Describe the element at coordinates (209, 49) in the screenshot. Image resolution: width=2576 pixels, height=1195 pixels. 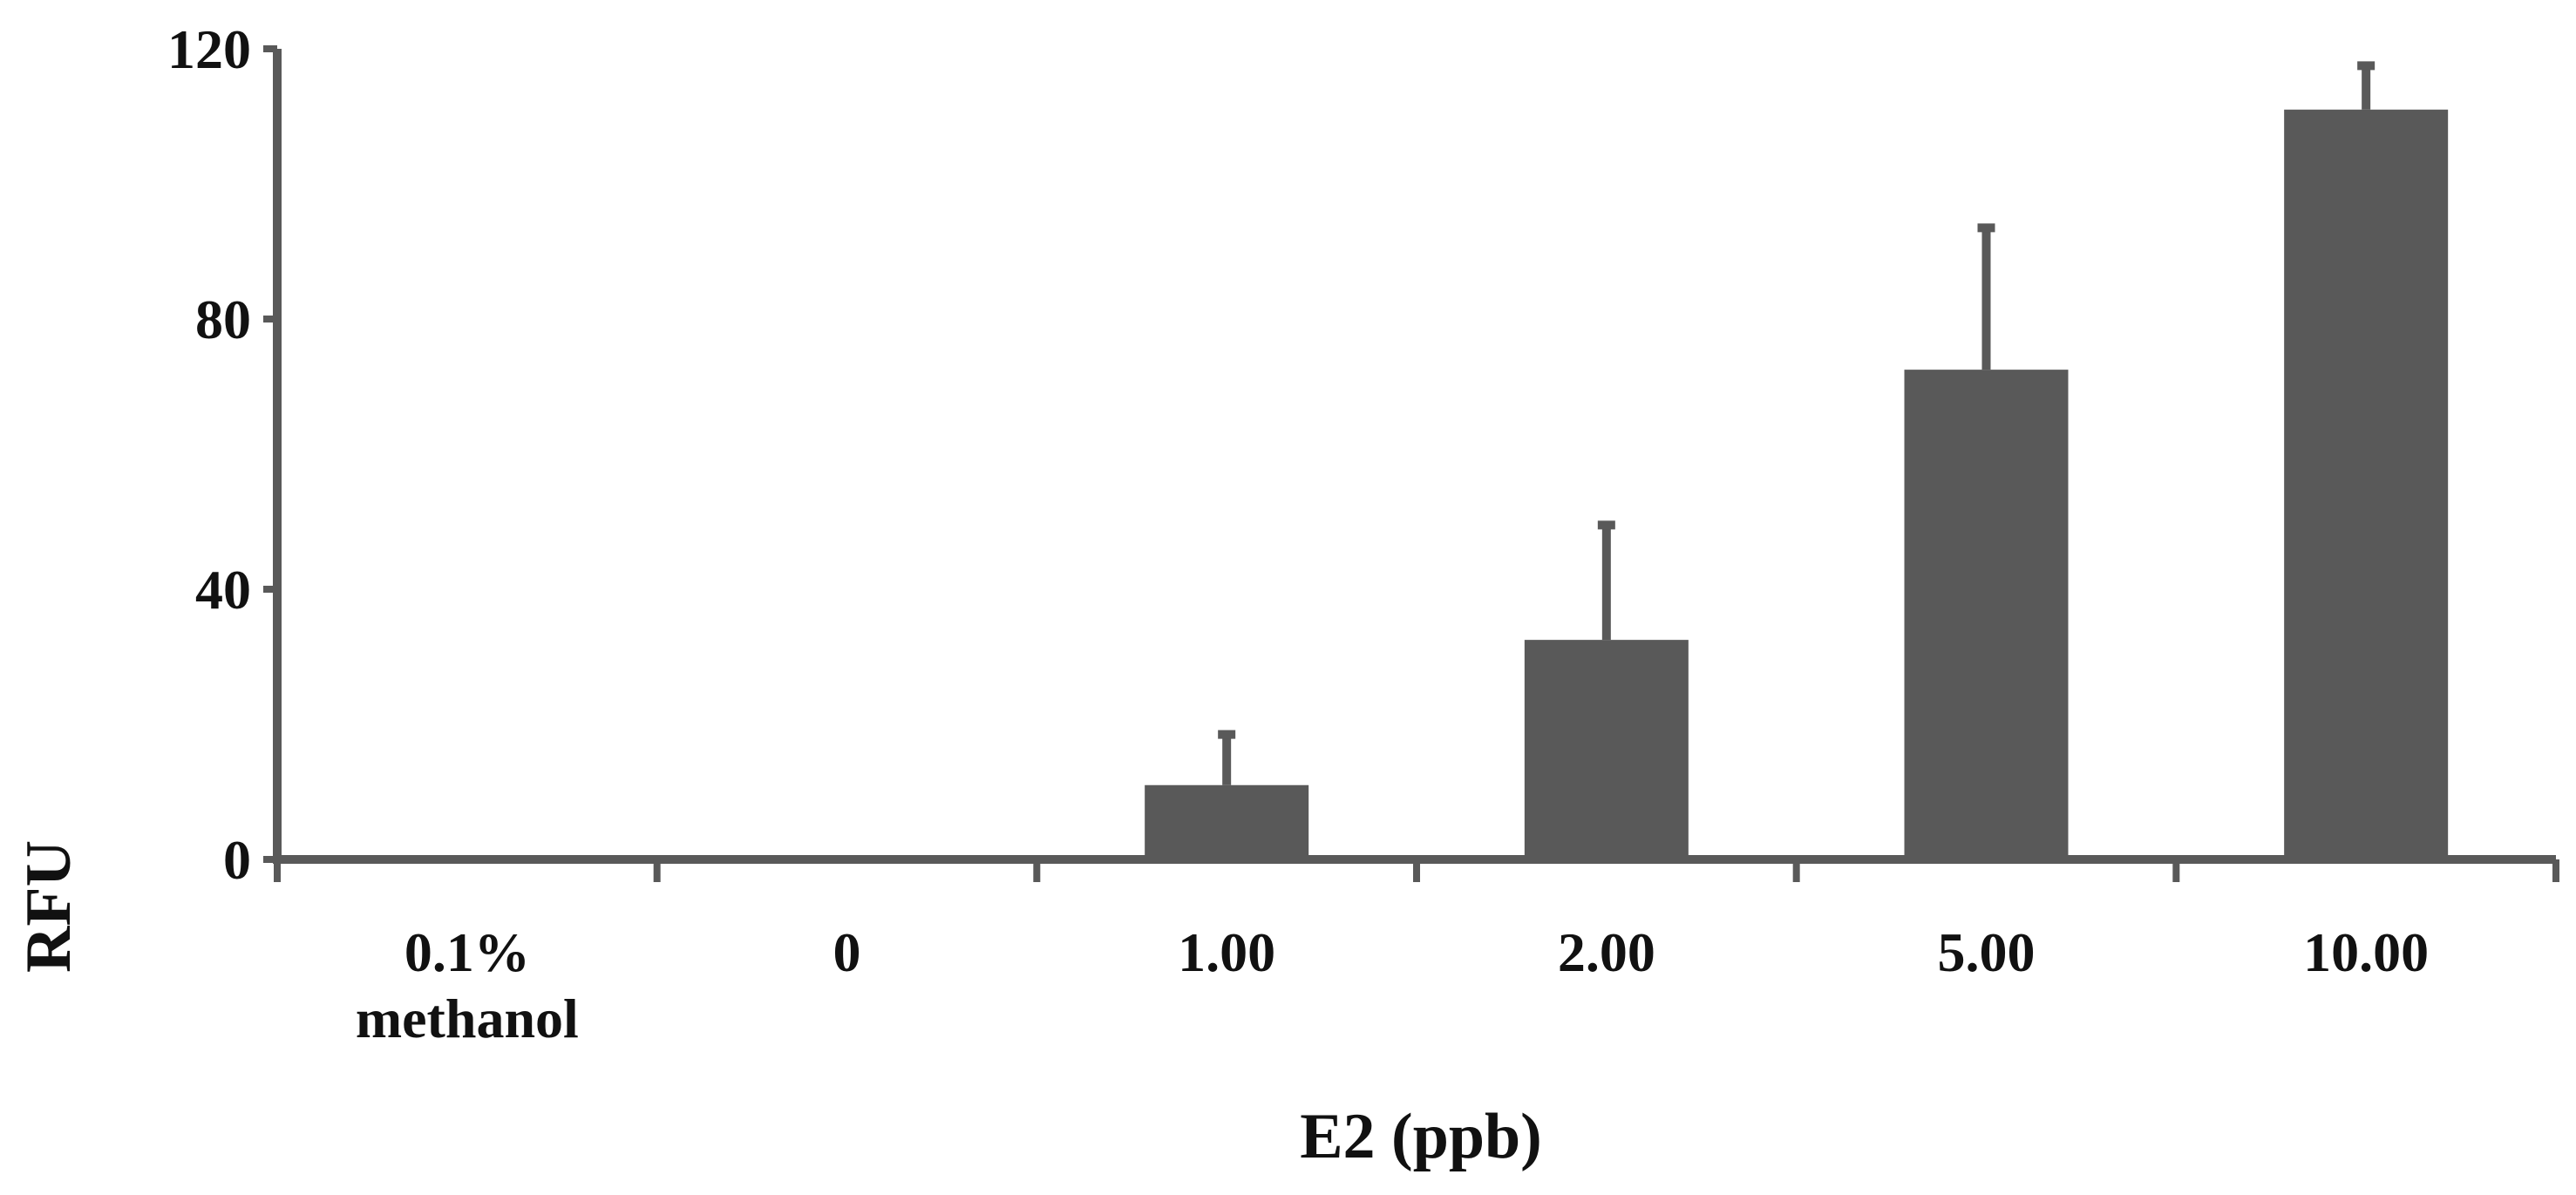
I see `y-tick-label-3: 120` at that location.